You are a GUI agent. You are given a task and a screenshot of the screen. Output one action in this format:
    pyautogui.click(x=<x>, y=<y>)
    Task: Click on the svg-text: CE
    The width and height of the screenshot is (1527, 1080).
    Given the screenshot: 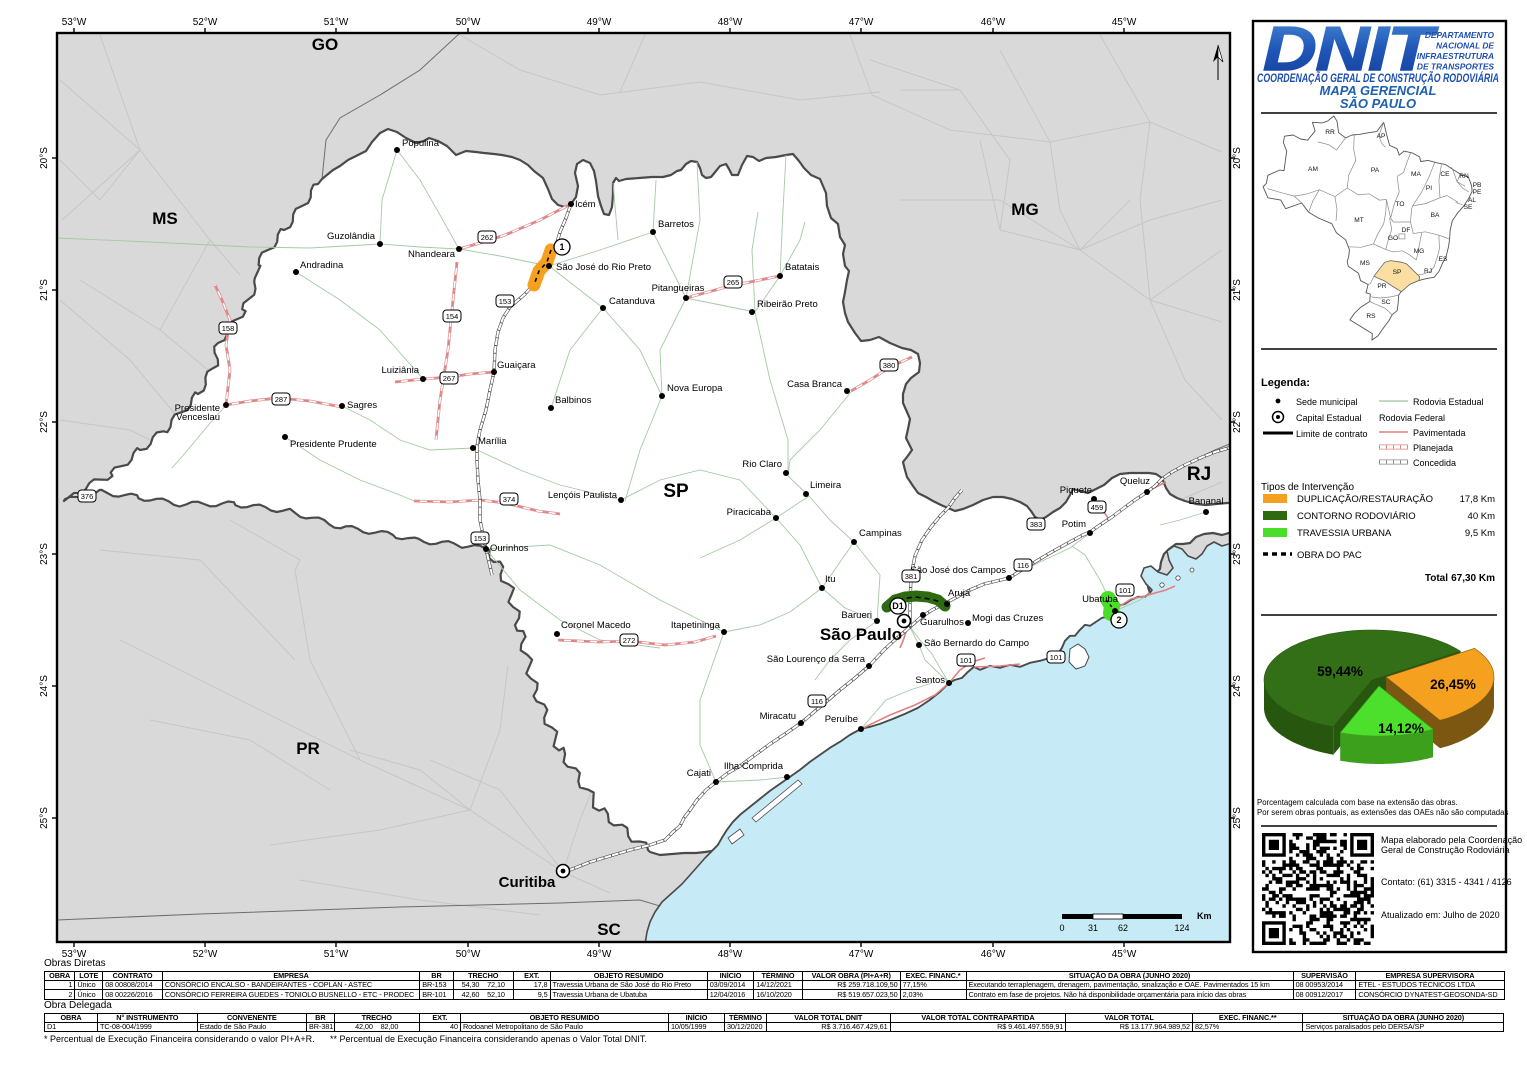 What is the action you would take?
    pyautogui.click(x=1445, y=174)
    